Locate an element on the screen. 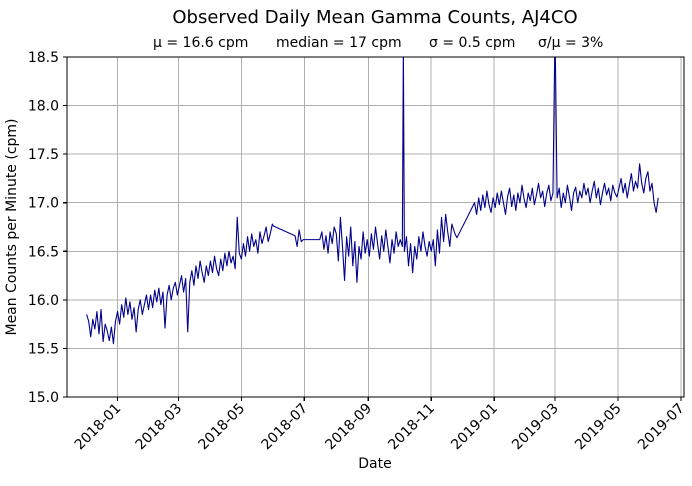 This screenshot has width=692, height=486. x-axis-label: Date is located at coordinates (374, 464).